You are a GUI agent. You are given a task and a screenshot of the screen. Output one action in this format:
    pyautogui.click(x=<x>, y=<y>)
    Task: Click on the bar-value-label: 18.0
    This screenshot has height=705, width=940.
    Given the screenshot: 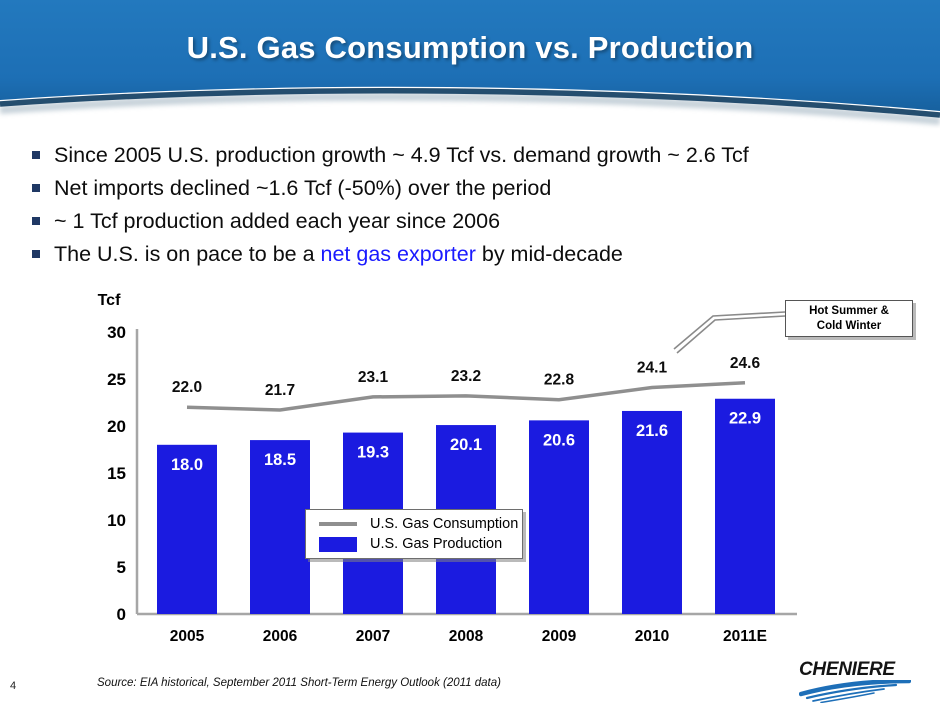 What is the action you would take?
    pyautogui.click(x=187, y=465)
    